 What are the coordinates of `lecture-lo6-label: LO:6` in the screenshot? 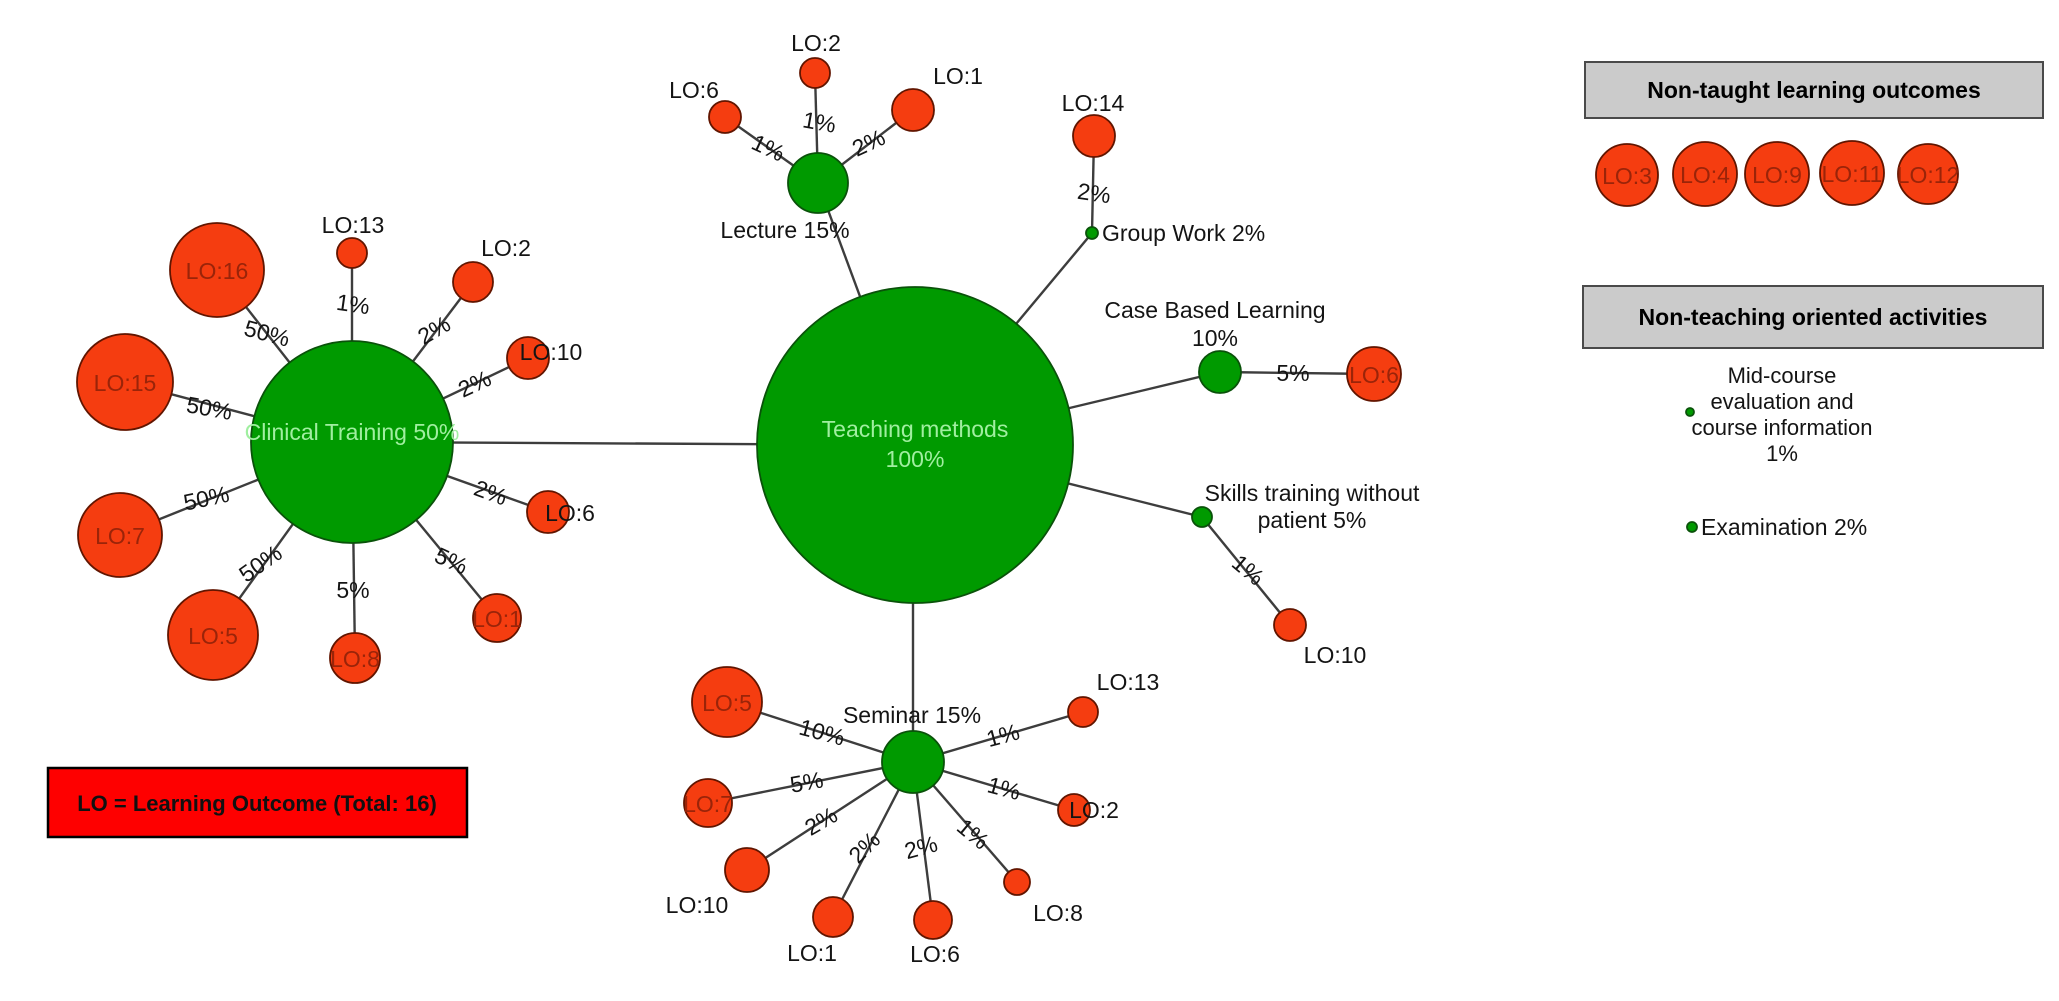 It's located at (694, 90).